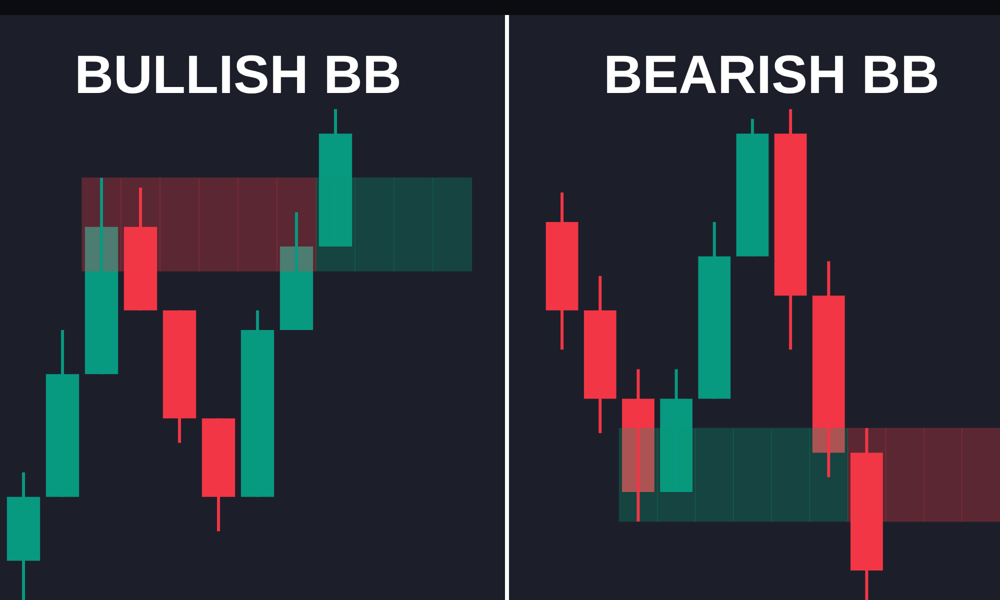  What do you see at coordinates (771, 74) in the screenshot?
I see `chart-title: BEARISH BB` at bounding box center [771, 74].